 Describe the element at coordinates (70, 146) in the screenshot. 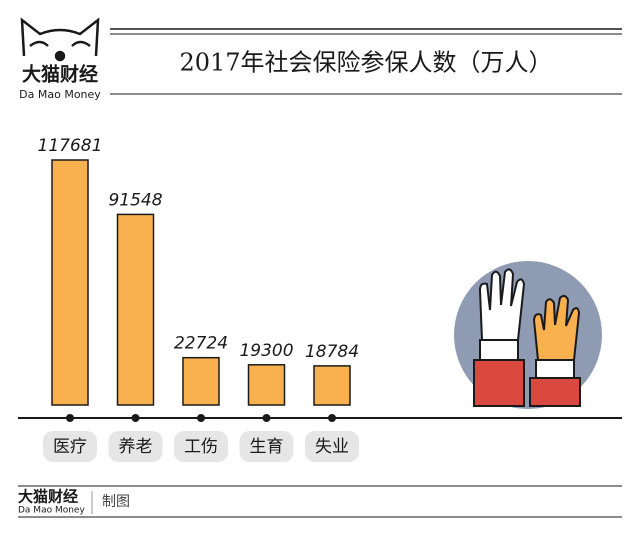

I see `data-label: 117681` at that location.